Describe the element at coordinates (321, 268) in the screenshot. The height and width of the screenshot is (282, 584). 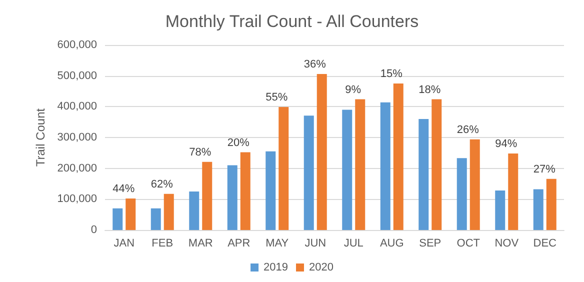
I see `legend-label: 2020` at that location.